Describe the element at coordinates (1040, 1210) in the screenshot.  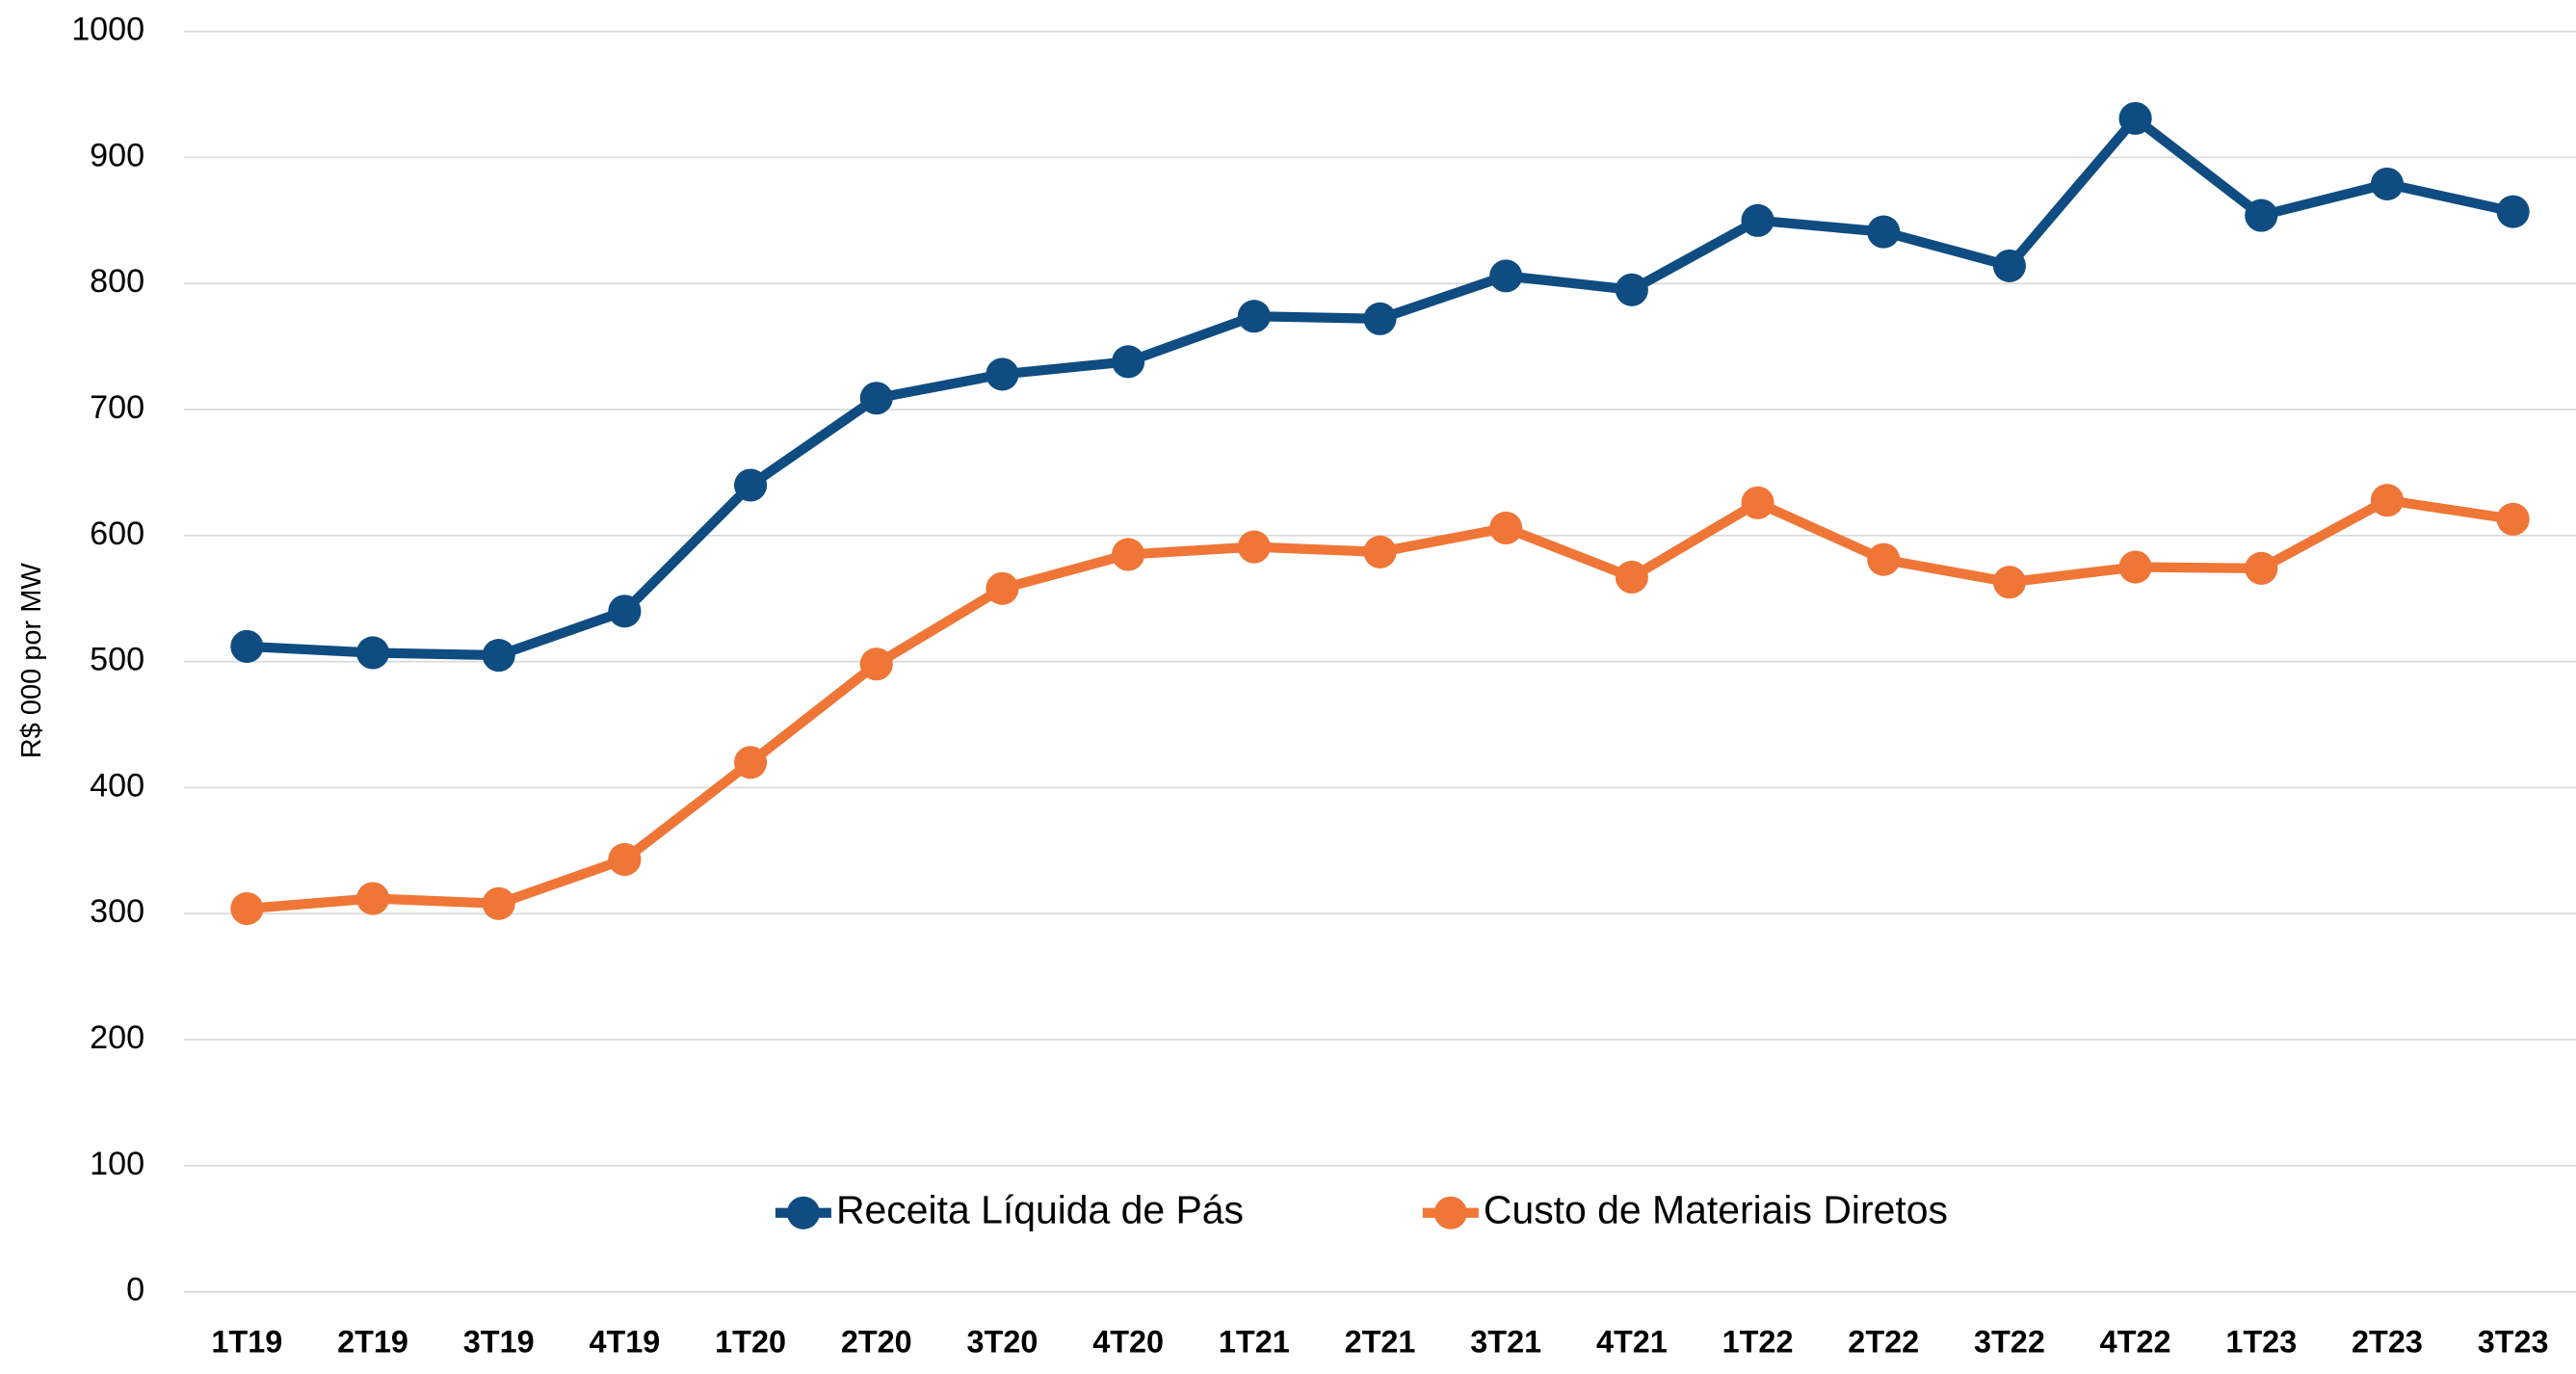
I see `legend-label: Receita Líquida de Pás` at that location.